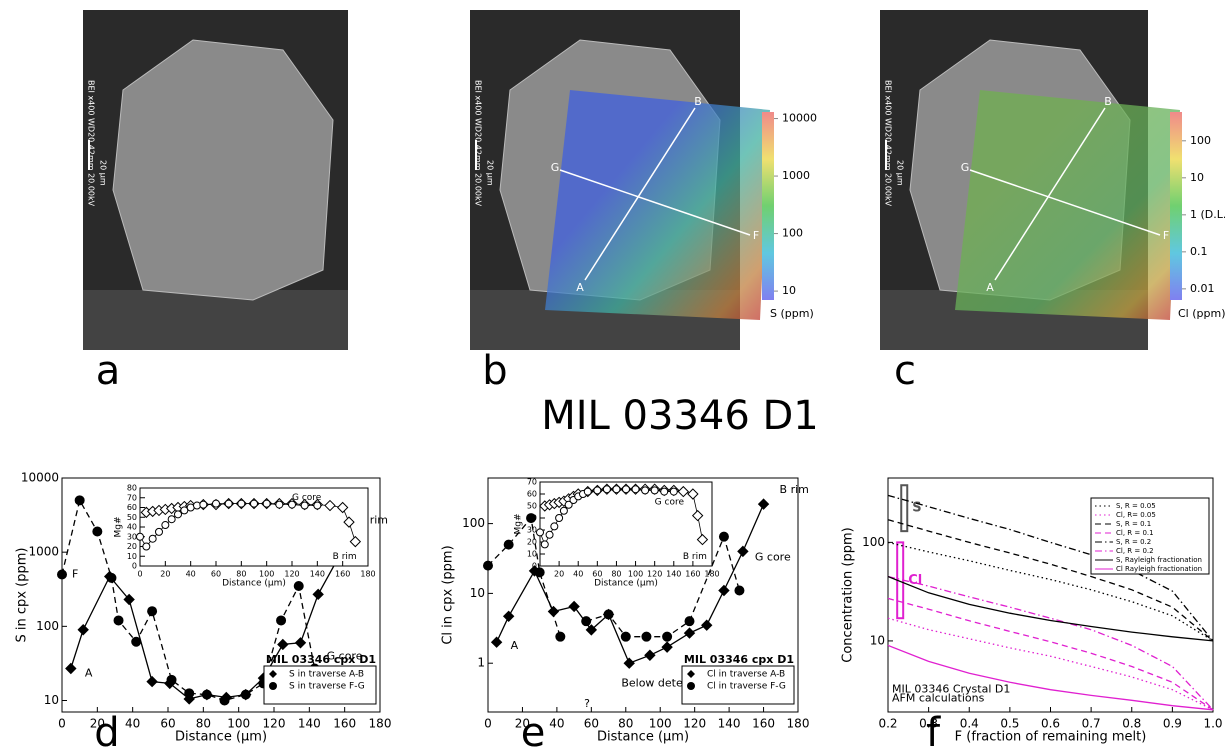 The height and width of the screenshot is (756, 1225). I want to click on y-tick-label: 20, so click(132, 546).